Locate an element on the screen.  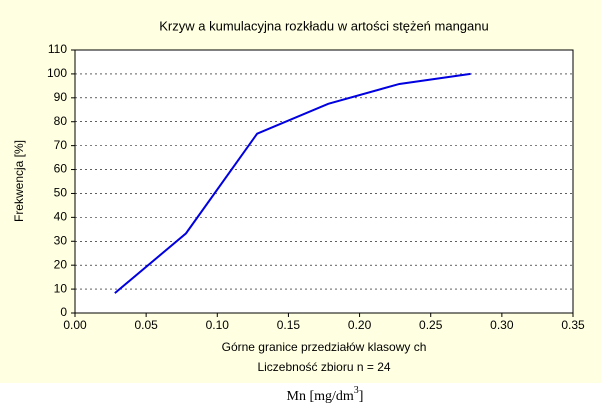
y-tick-label: 70 is located at coordinates (61, 145).